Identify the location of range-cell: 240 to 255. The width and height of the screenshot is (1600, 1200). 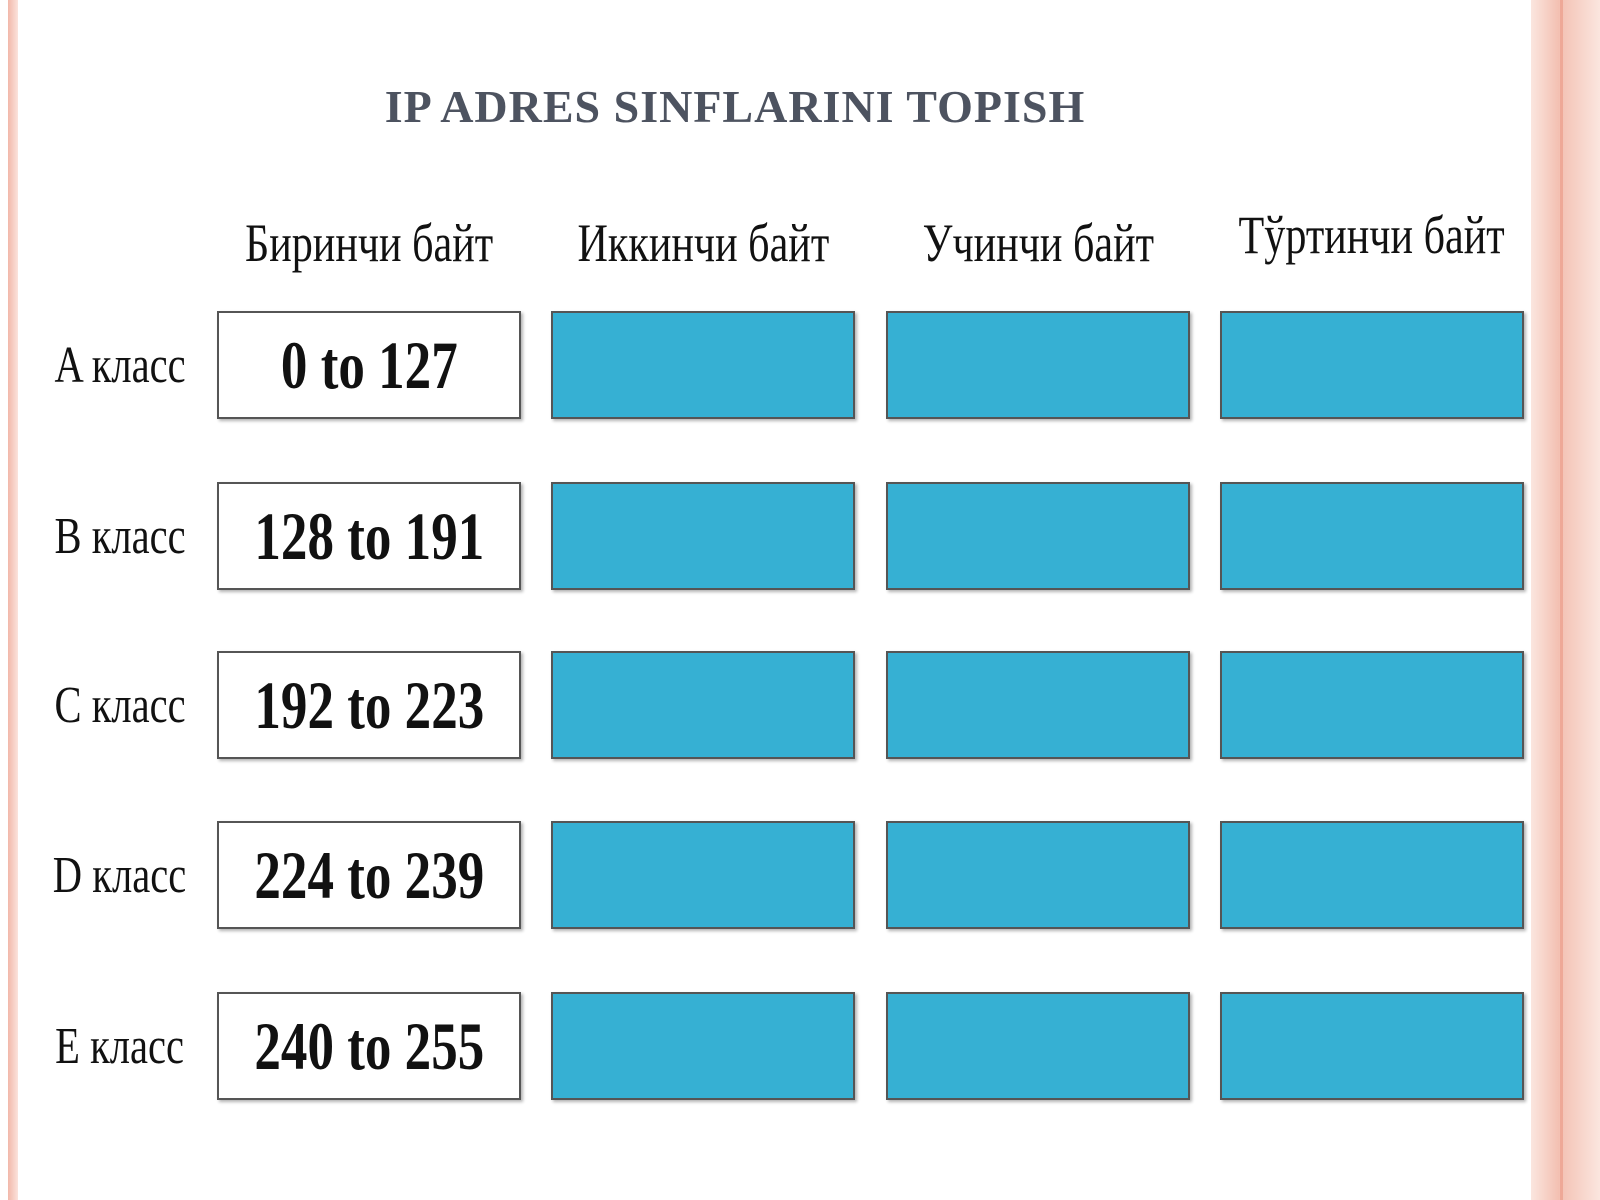
(369, 1046).